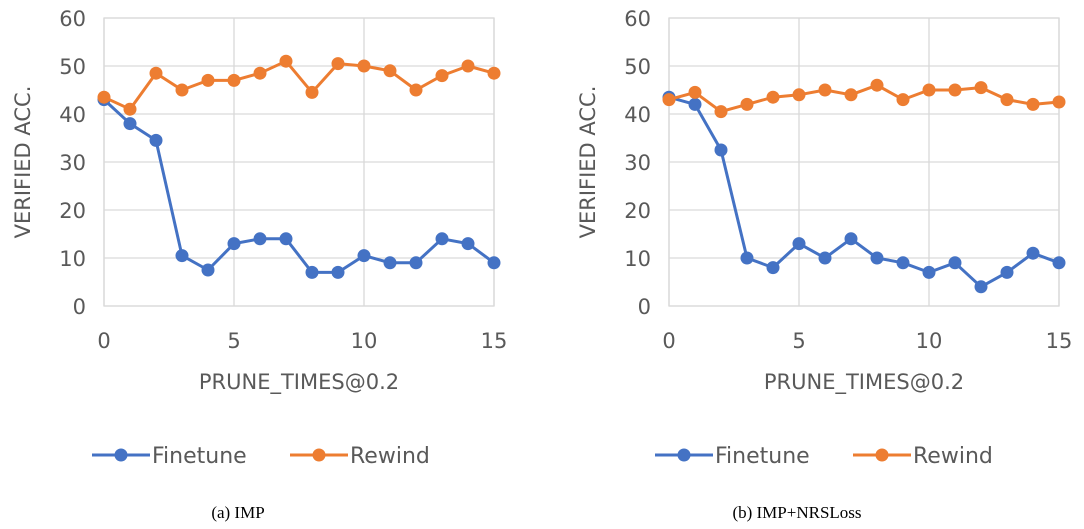 The width and height of the screenshot is (1084, 529). I want to click on x-tick-label: 0, so click(668, 341).